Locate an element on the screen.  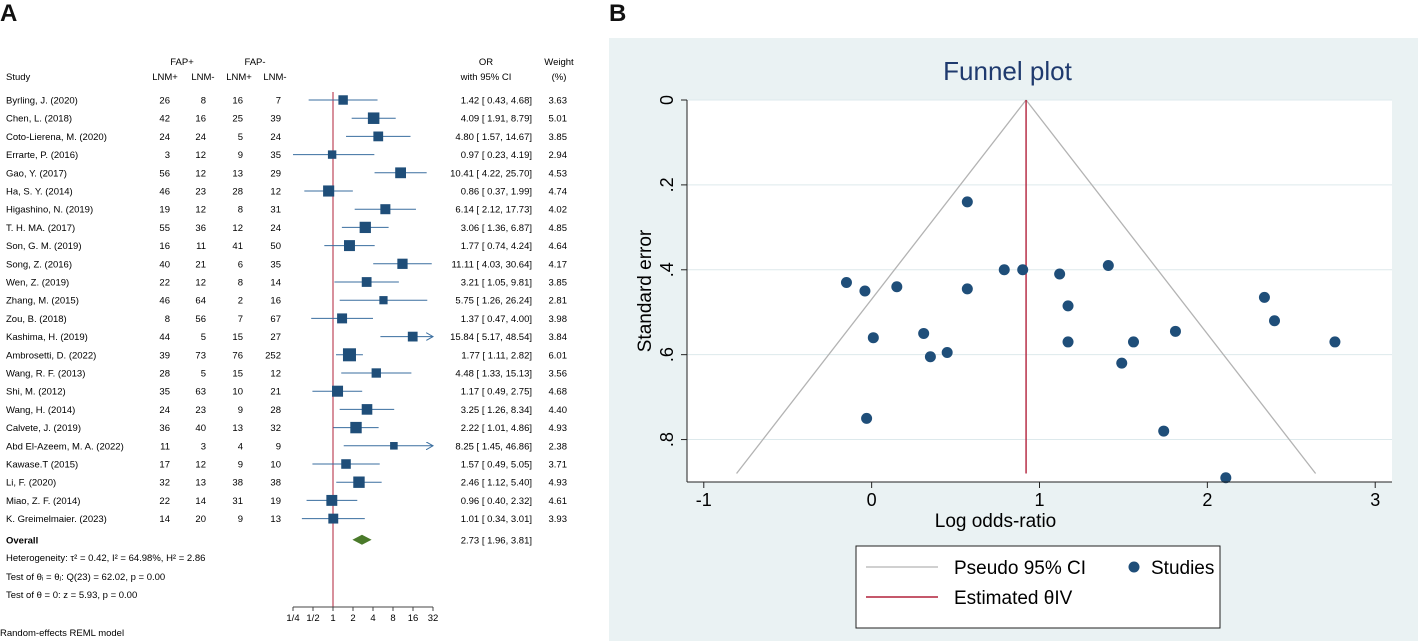
count-fap-pos-lnm-neg: 23 is located at coordinates (200, 410).